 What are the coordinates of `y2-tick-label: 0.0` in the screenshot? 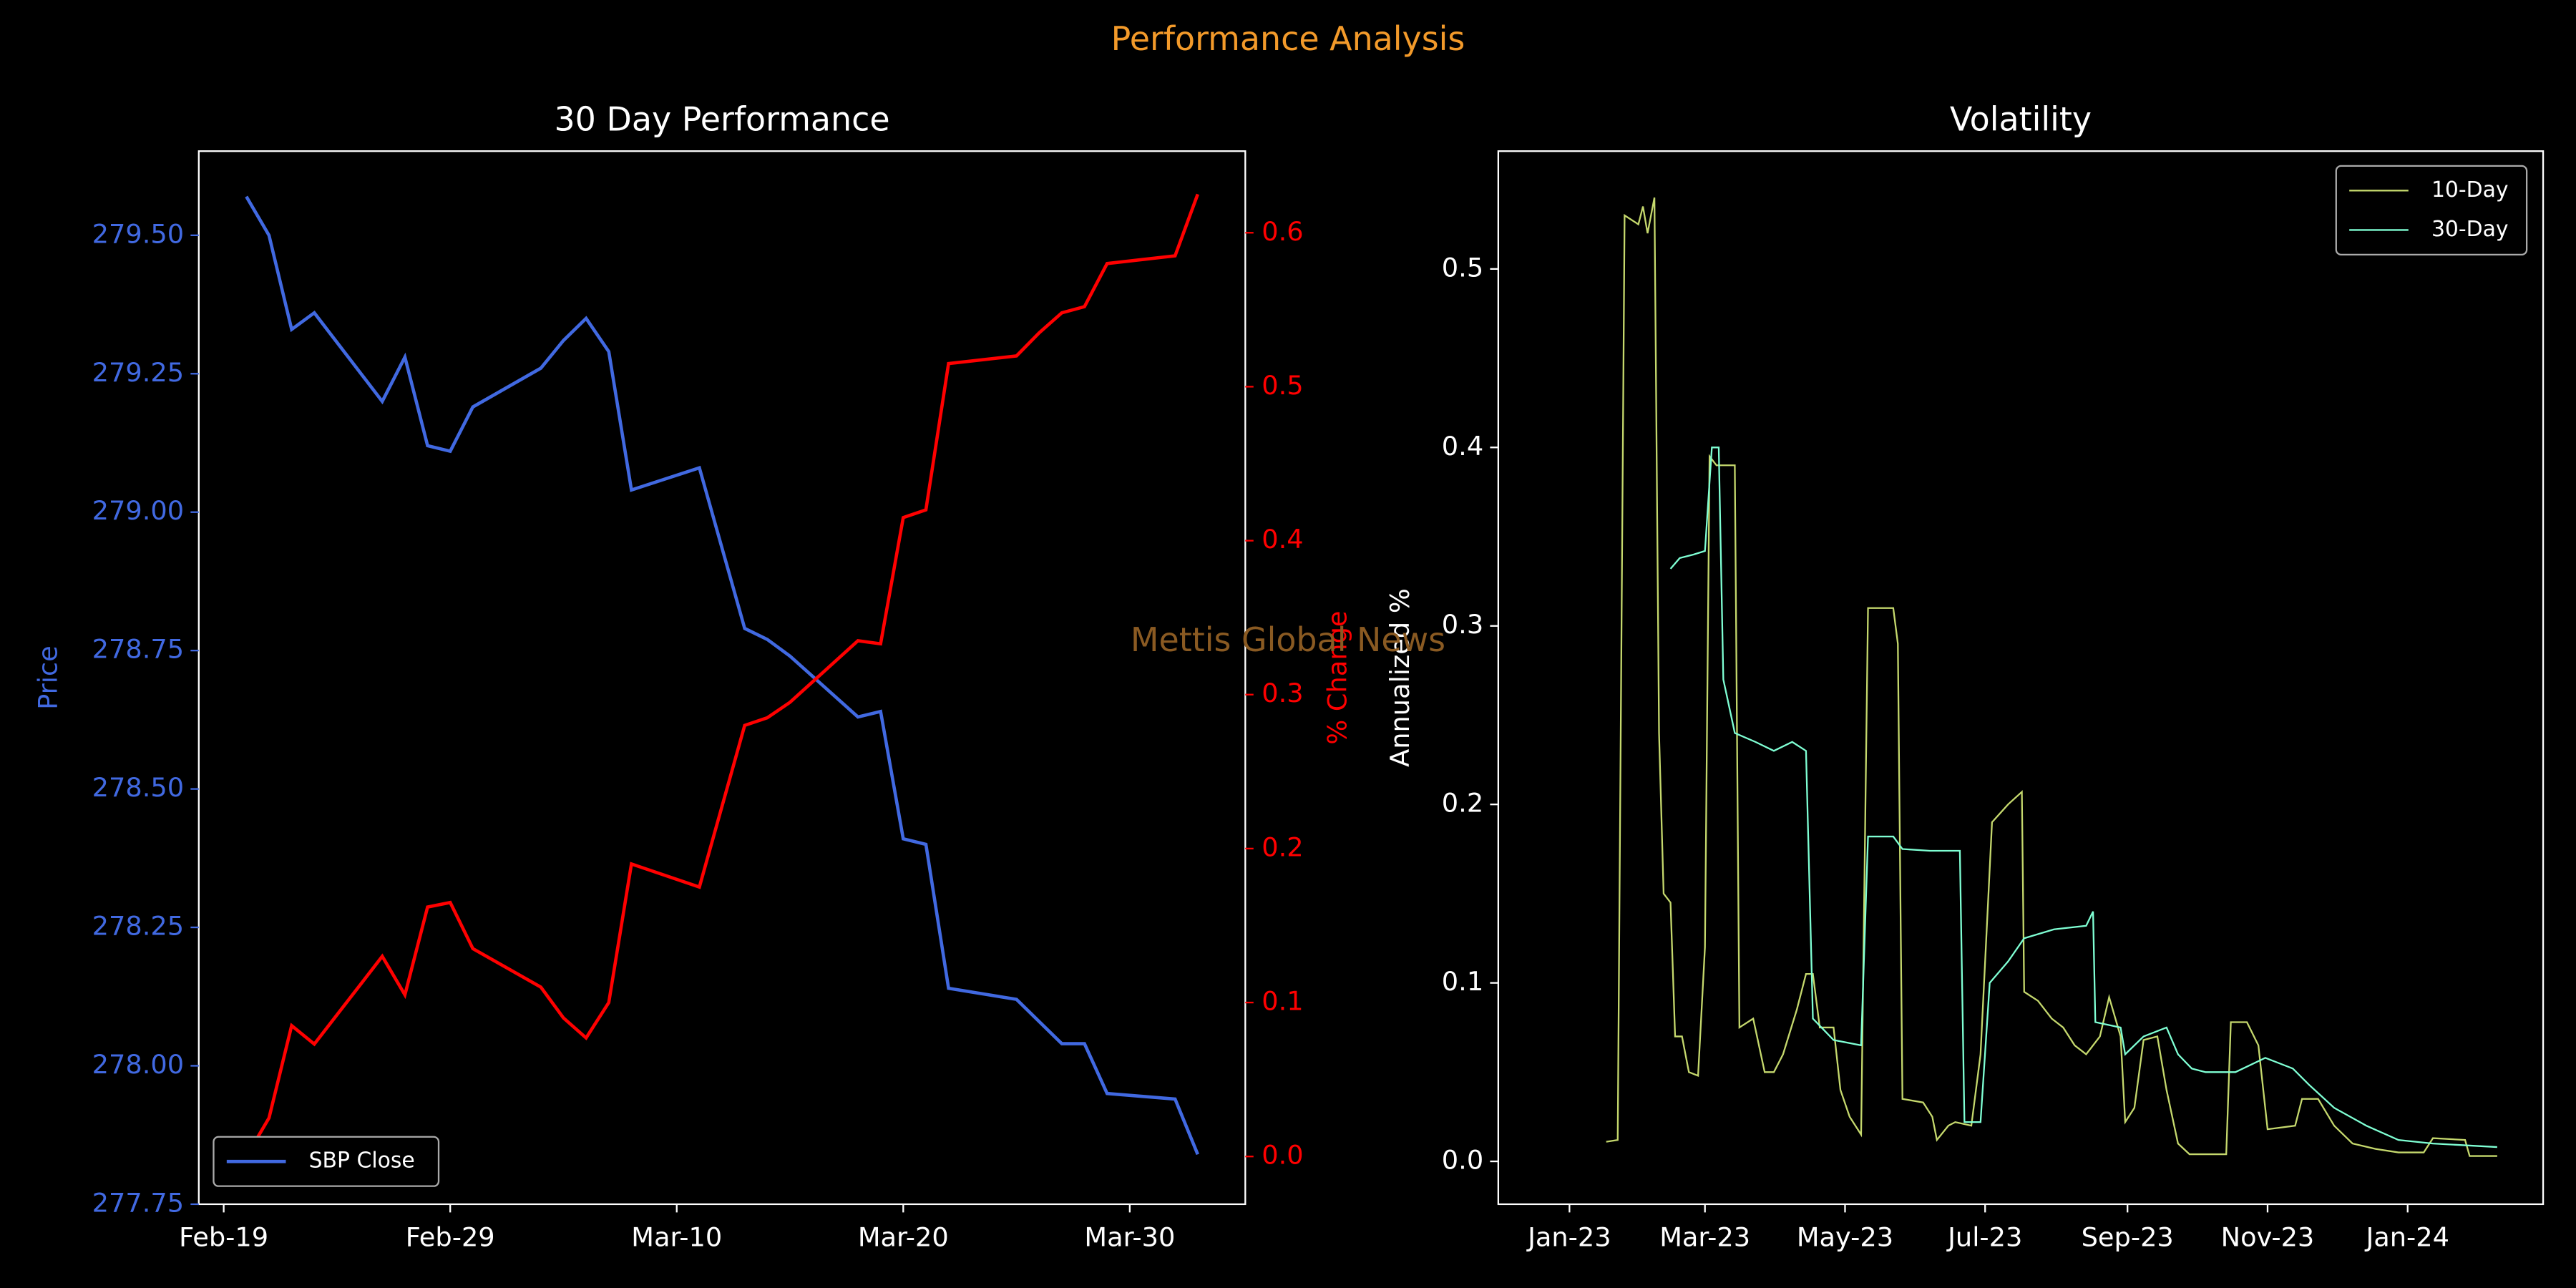 It's located at (1282, 1155).